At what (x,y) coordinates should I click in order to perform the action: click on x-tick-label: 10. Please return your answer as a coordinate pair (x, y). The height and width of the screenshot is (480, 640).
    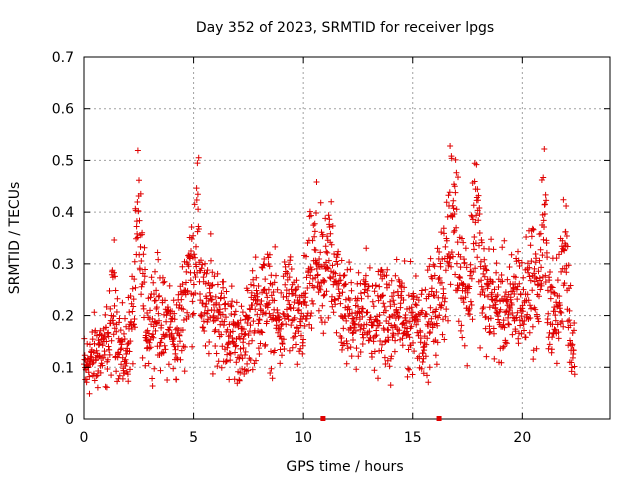
    Looking at the image, I should click on (303, 438).